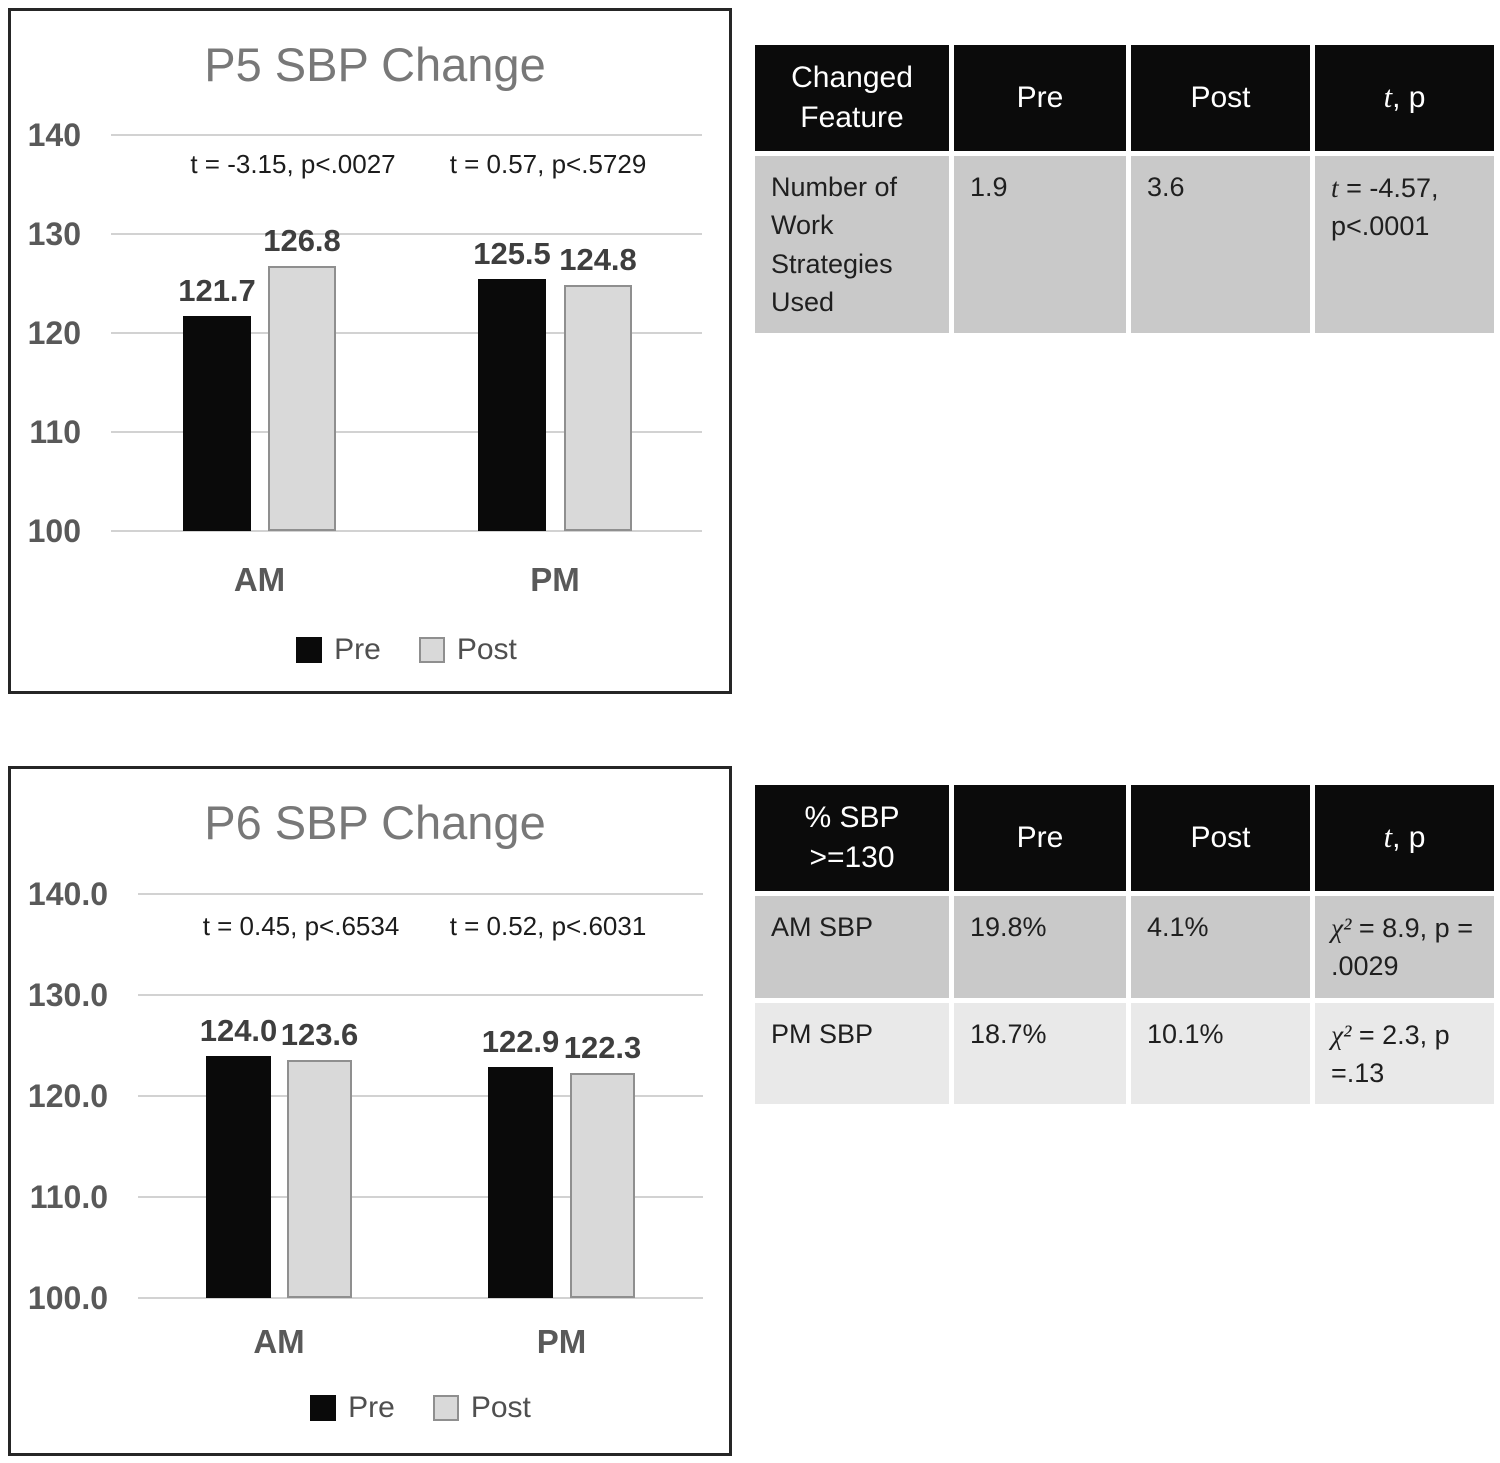 This screenshot has width=1500, height=1463. I want to click on table-cell: χ² = 8.9, p = .0029, so click(1404, 947).